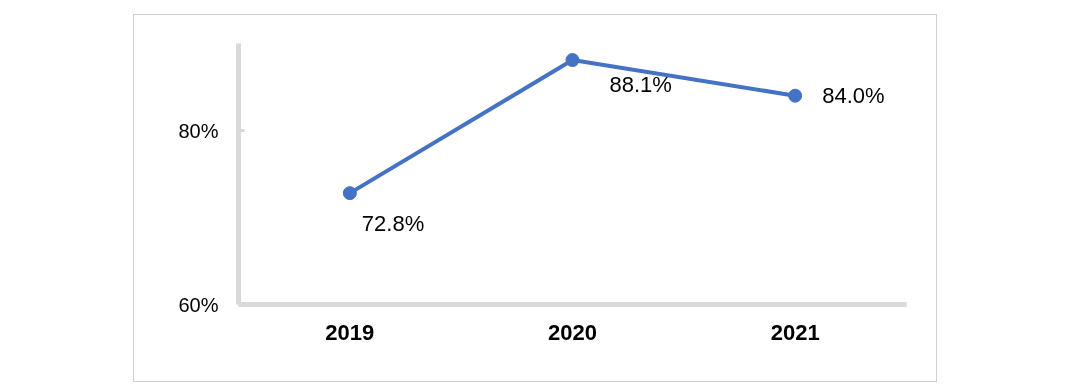 The width and height of the screenshot is (1080, 390). What do you see at coordinates (393, 223) in the screenshot?
I see `data-label: 72.8%` at bounding box center [393, 223].